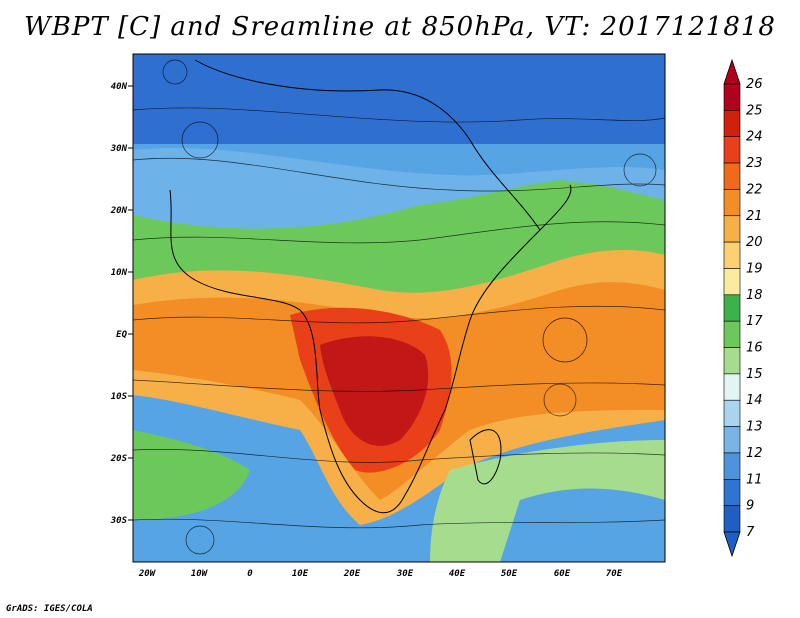  What do you see at coordinates (754, 479) in the screenshot?
I see `colorbar-label: 11` at bounding box center [754, 479].